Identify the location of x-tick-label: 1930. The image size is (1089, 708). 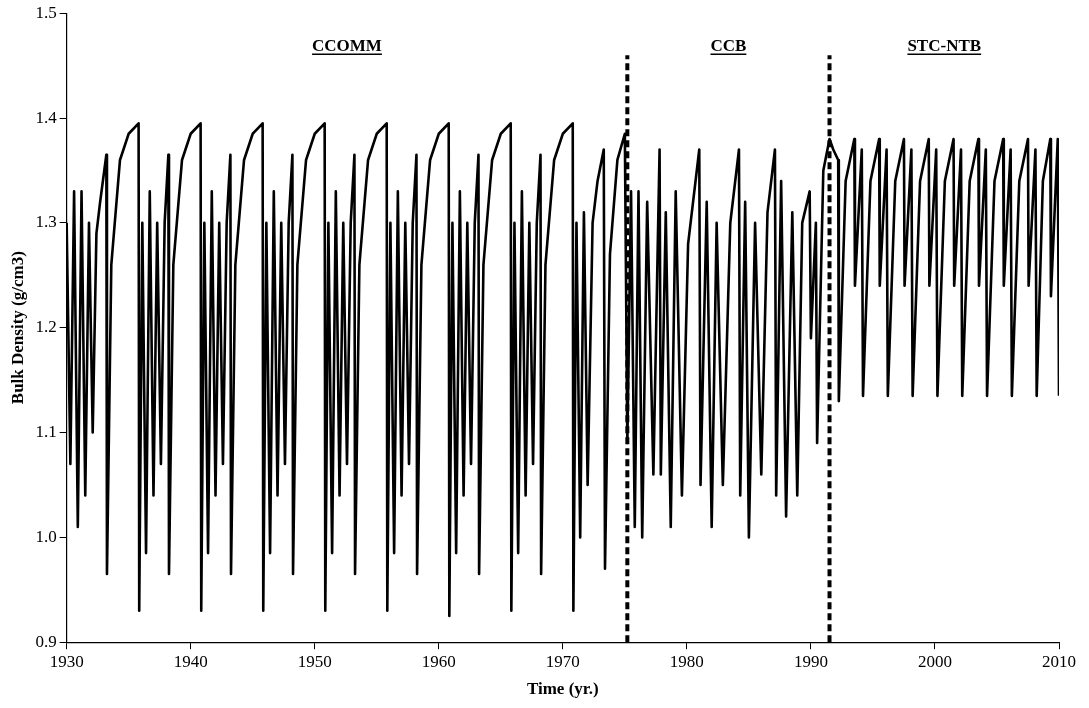
(66, 661).